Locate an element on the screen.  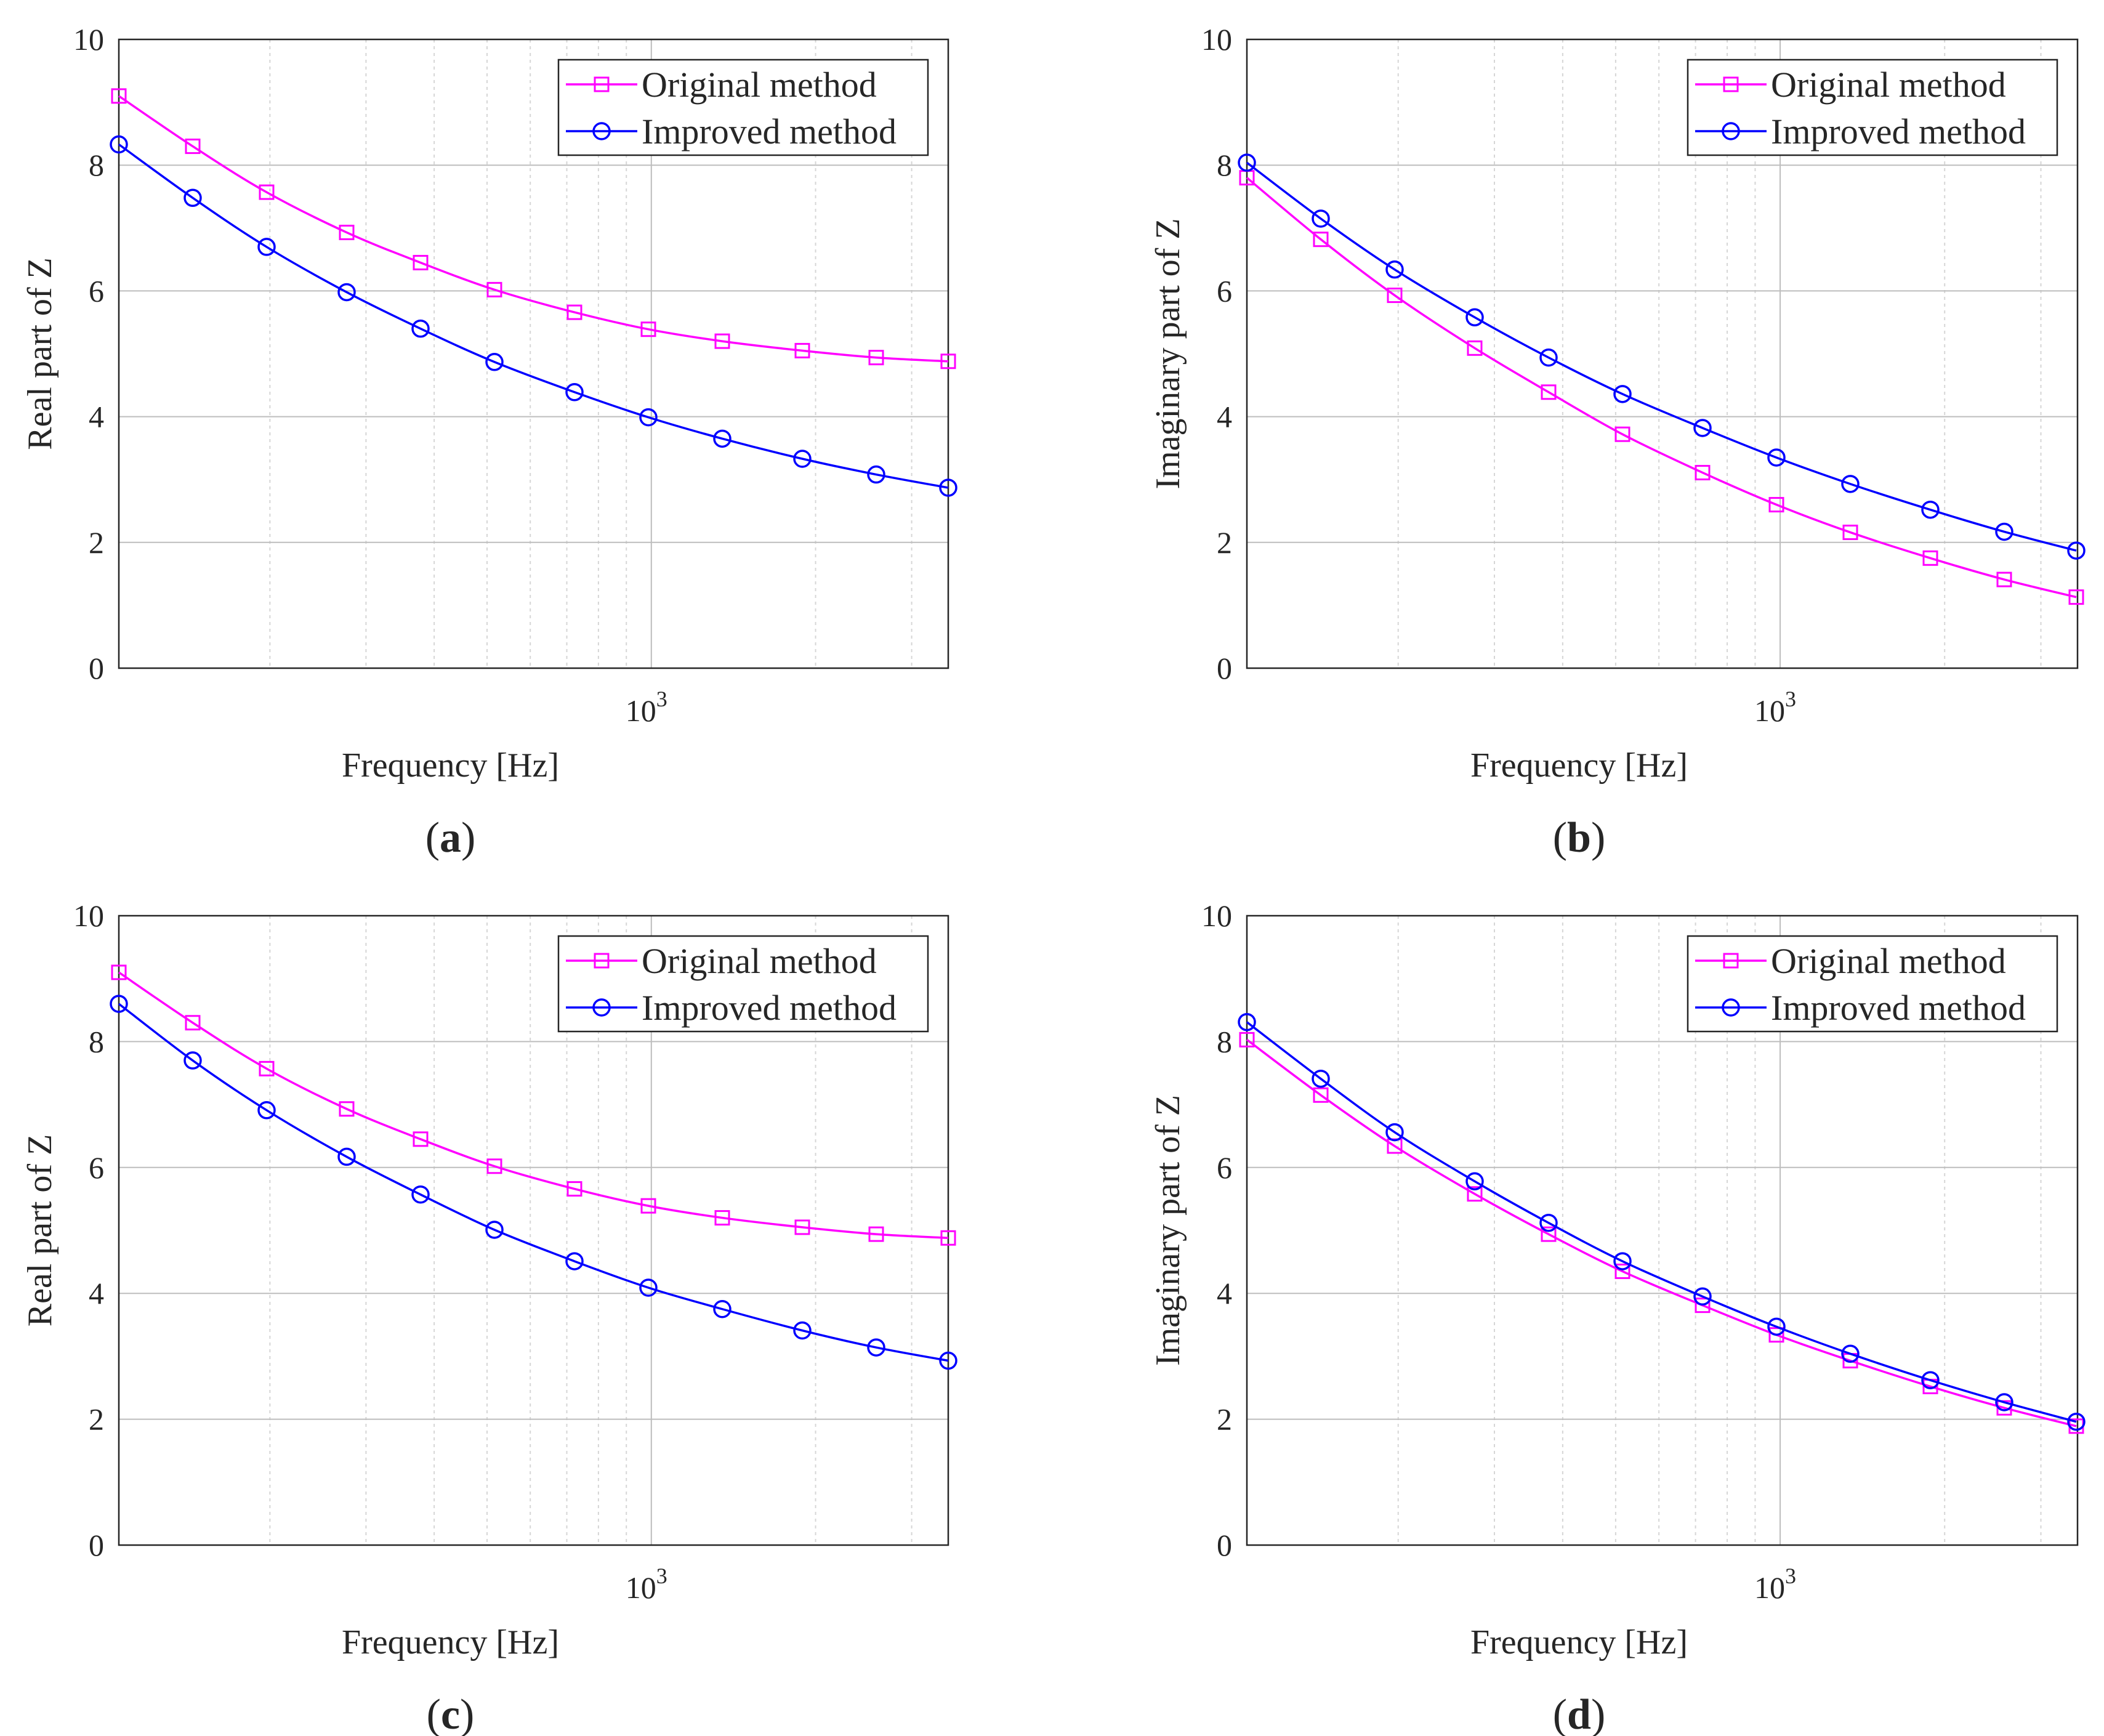
panel-caption: (c) is located at coordinates (451, 1713).